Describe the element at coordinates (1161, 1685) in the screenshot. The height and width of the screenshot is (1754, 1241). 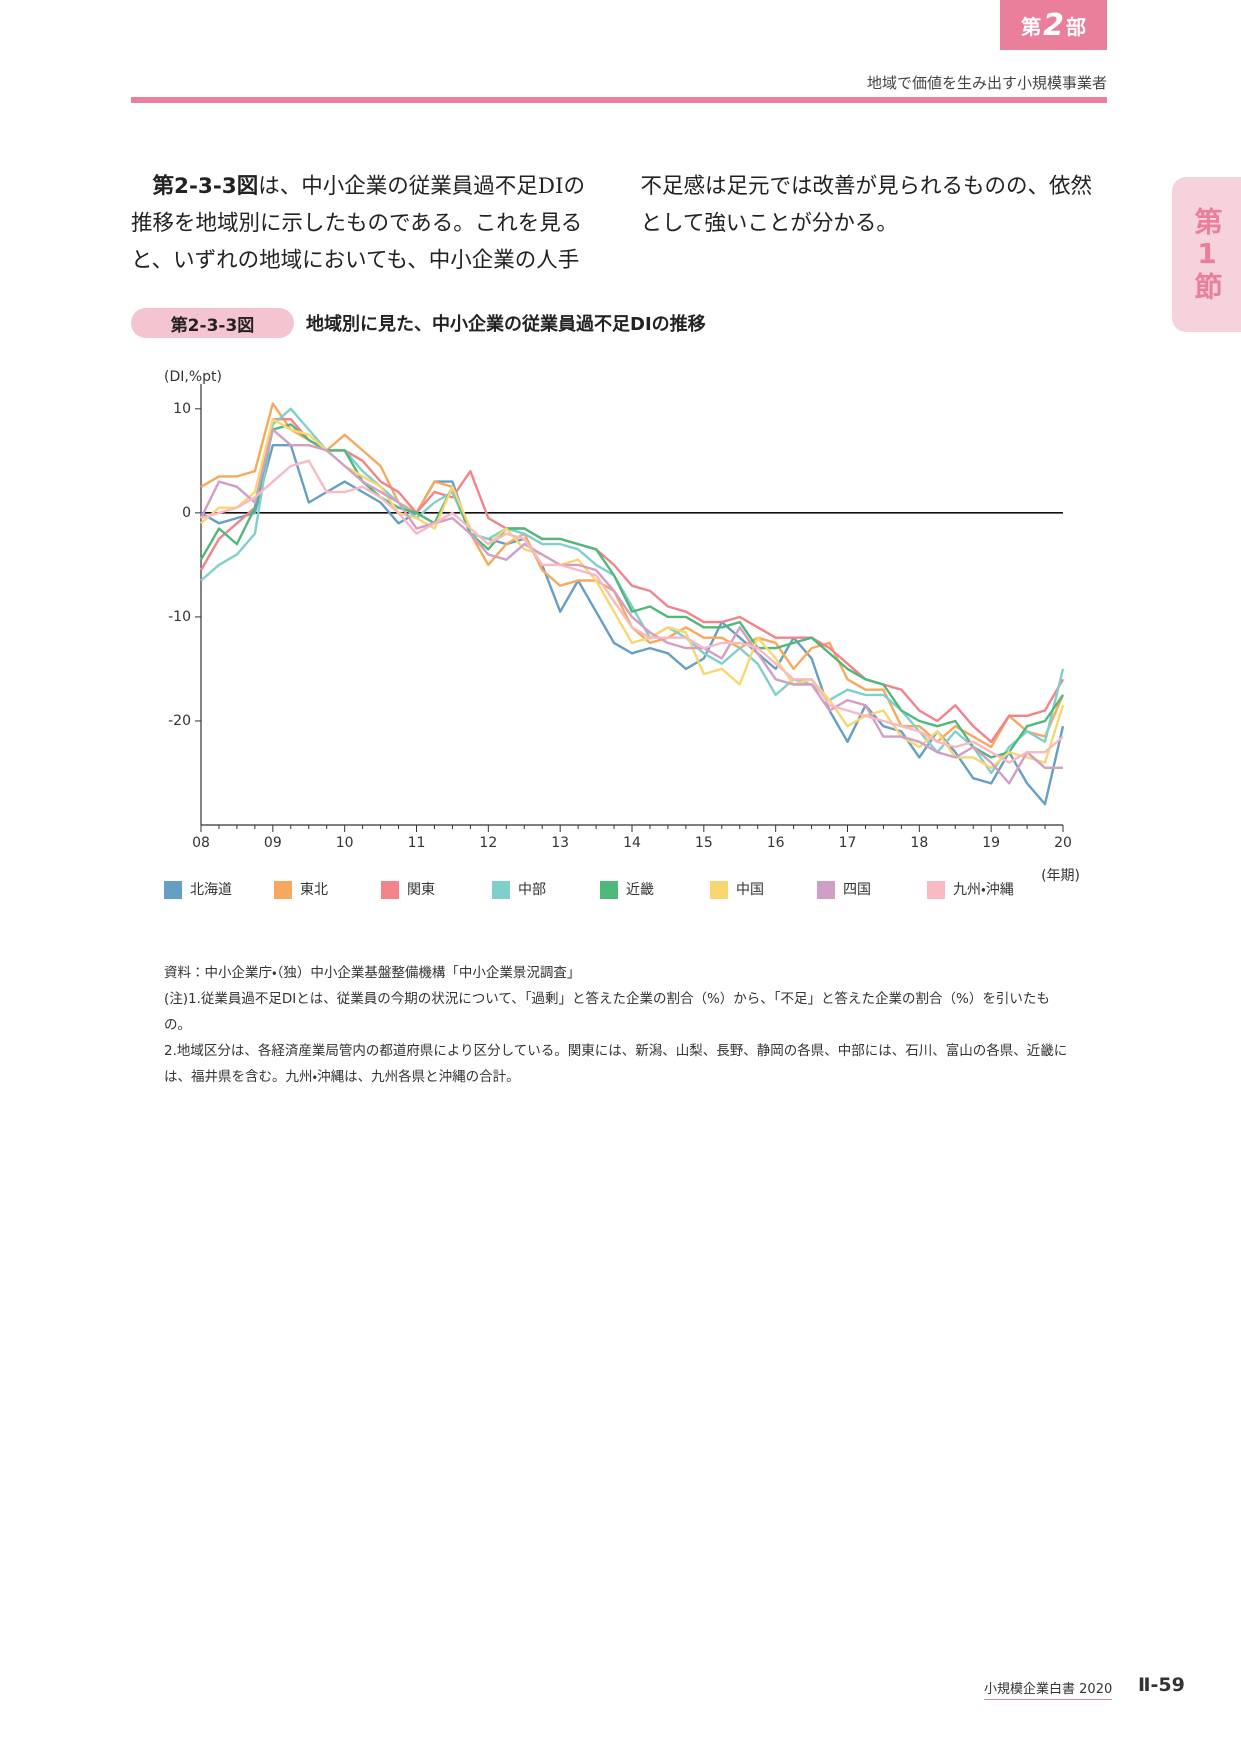
I see `page-number: Ⅱ-59` at that location.